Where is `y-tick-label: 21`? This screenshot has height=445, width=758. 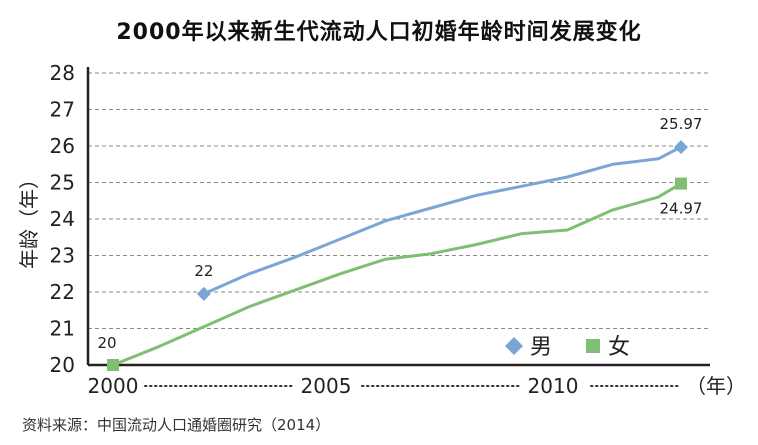
y-tick-label: 21 is located at coordinates (62, 329).